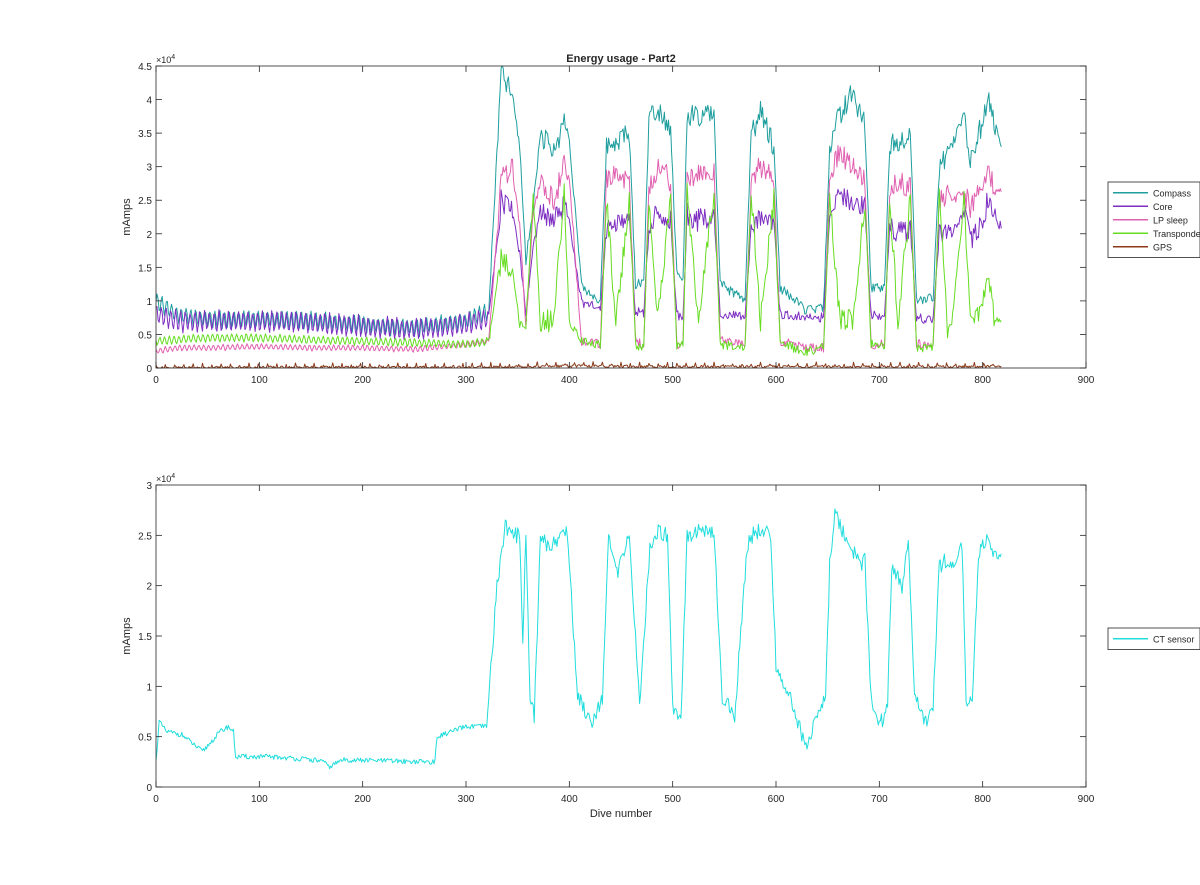  Describe the element at coordinates (621, 814) in the screenshot. I see `x-axis-label: Dive number` at that location.